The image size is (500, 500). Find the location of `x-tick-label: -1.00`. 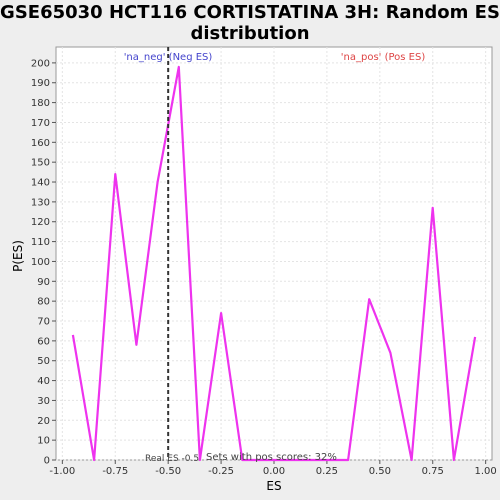

x-tick-label: -1.00 is located at coordinates (62, 471).